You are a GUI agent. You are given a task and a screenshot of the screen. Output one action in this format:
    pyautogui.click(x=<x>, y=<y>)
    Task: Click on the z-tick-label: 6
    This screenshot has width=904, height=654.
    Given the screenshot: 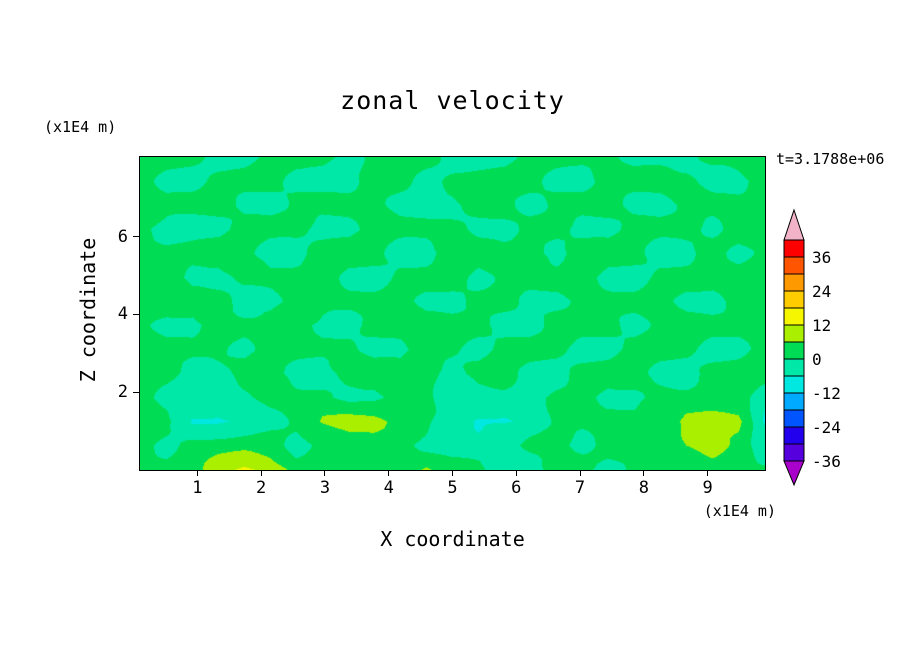 What is the action you would take?
    pyautogui.click(x=122, y=236)
    